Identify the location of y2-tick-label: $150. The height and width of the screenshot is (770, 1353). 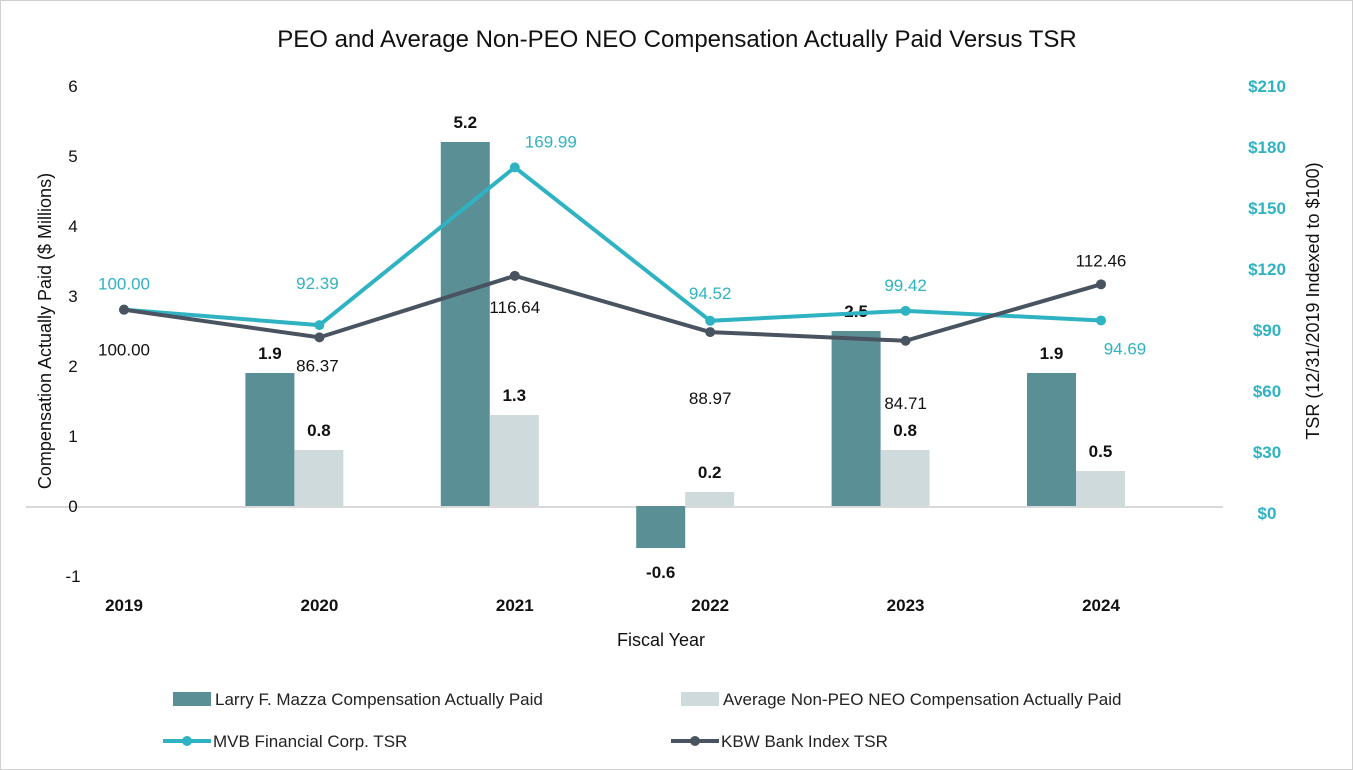
(1267, 208).